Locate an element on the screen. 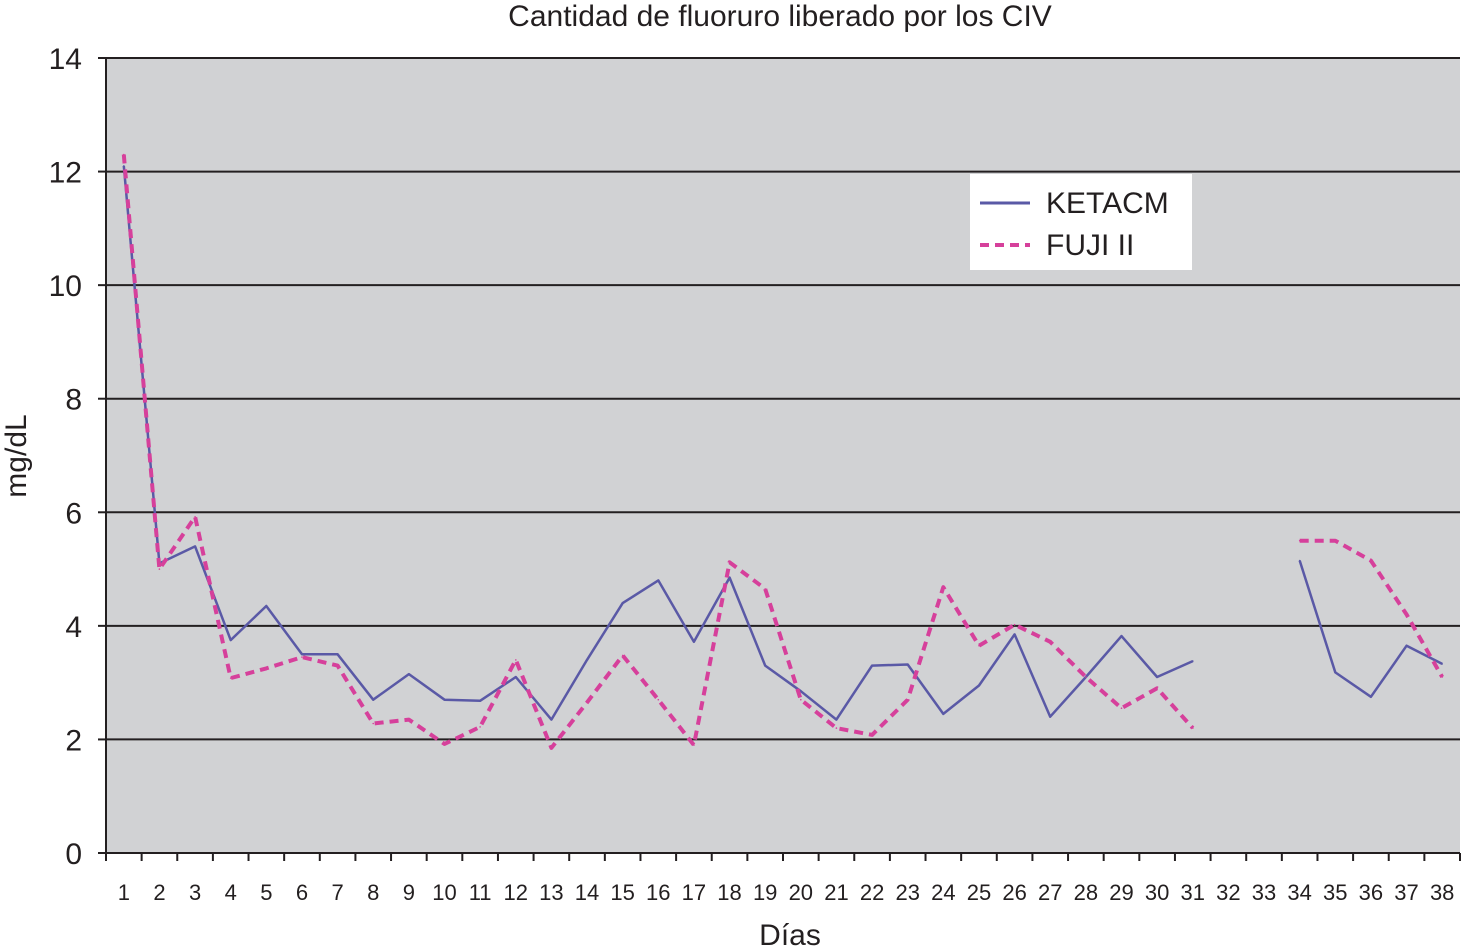  x-tick-label: 32 is located at coordinates (1228, 892).